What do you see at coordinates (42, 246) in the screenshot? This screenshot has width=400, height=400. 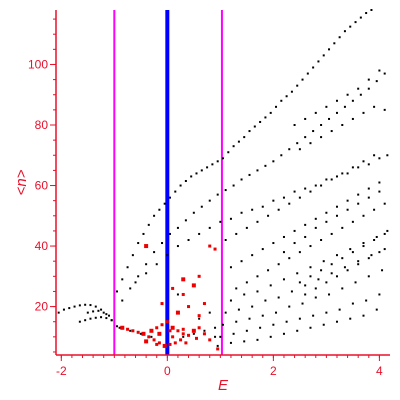 I see `y-tick-label: 40` at bounding box center [42, 246].